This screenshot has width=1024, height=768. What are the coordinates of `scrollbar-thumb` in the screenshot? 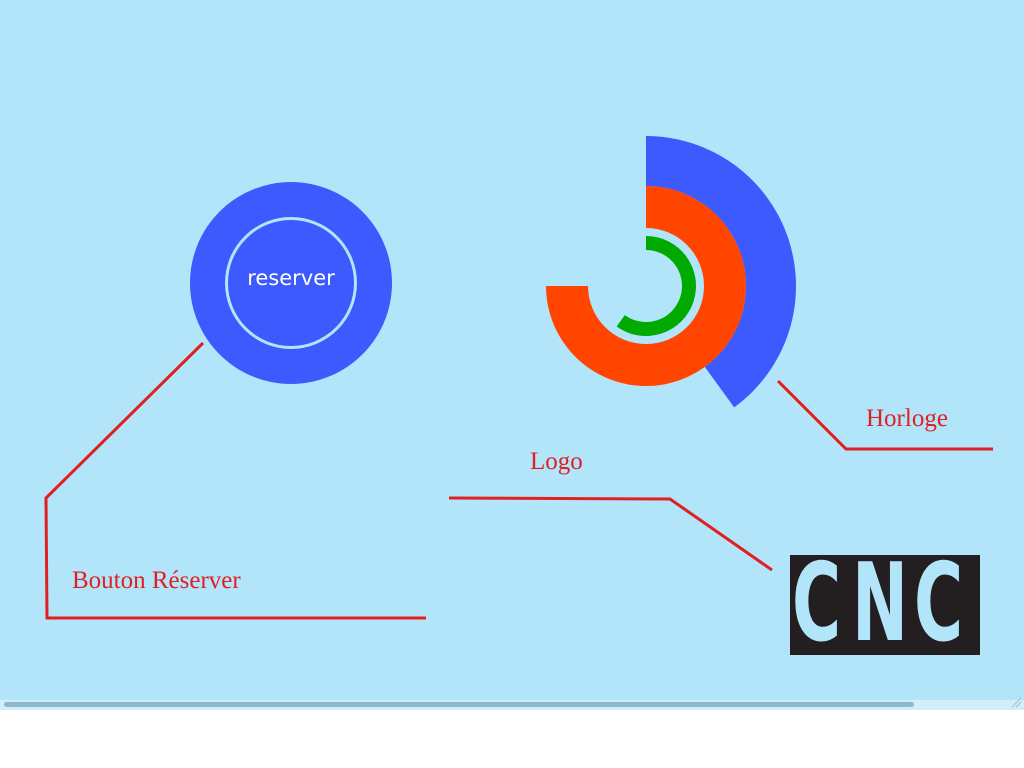 It's located at (459, 704).